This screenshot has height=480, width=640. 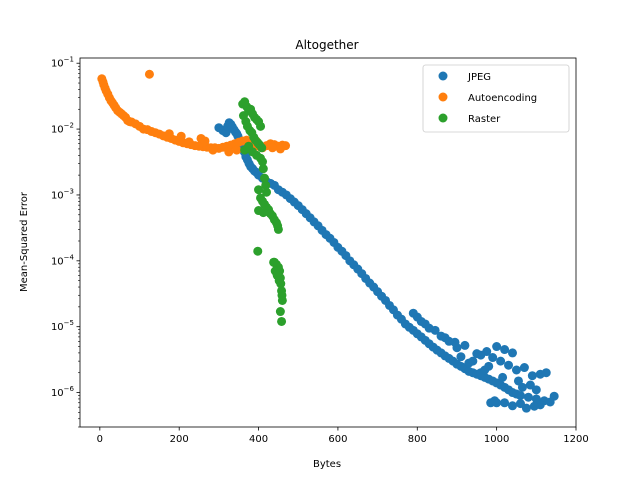 I want to click on x-tick-label: 1000, so click(x=496, y=439).